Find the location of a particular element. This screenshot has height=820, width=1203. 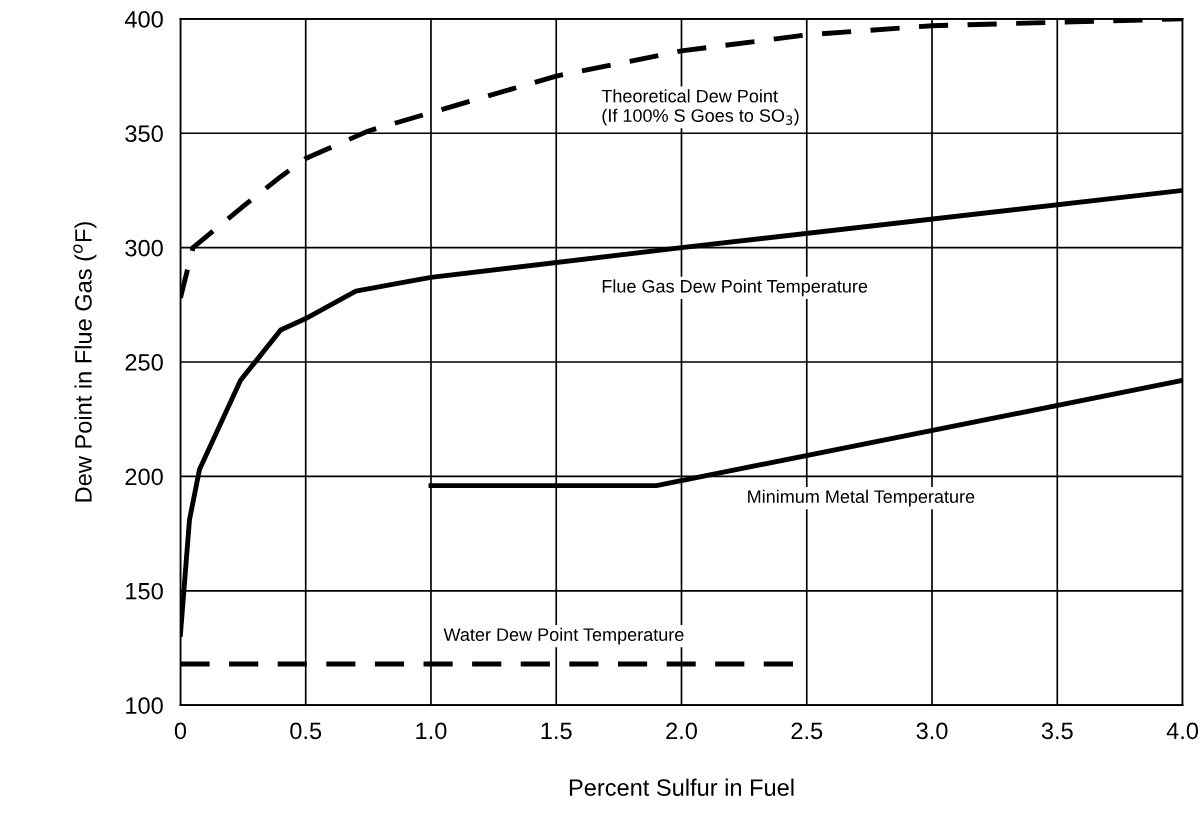

y-tick-label: 250 is located at coordinates (144, 362).